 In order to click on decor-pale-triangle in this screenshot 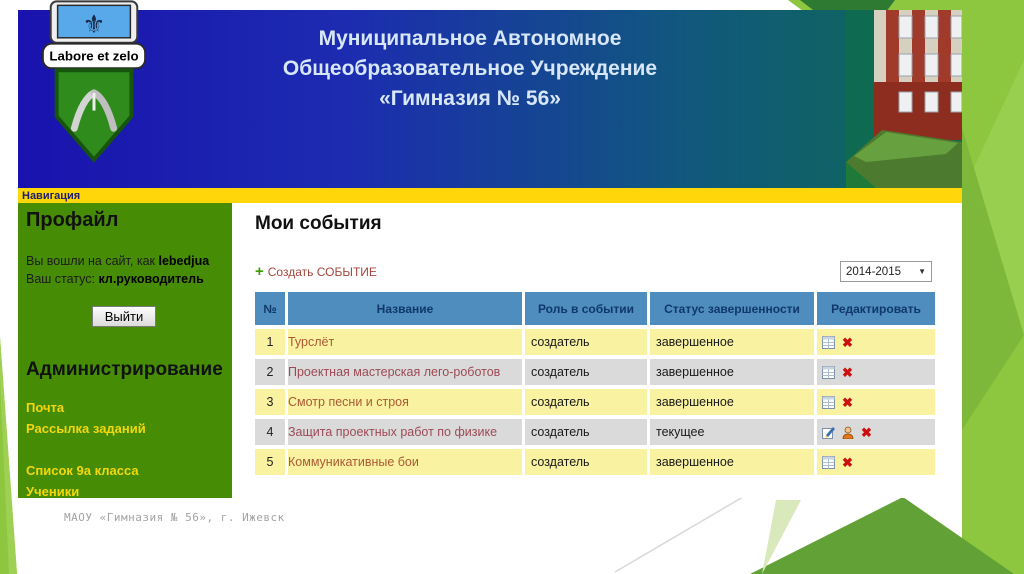, I will do `click(781, 537)`.